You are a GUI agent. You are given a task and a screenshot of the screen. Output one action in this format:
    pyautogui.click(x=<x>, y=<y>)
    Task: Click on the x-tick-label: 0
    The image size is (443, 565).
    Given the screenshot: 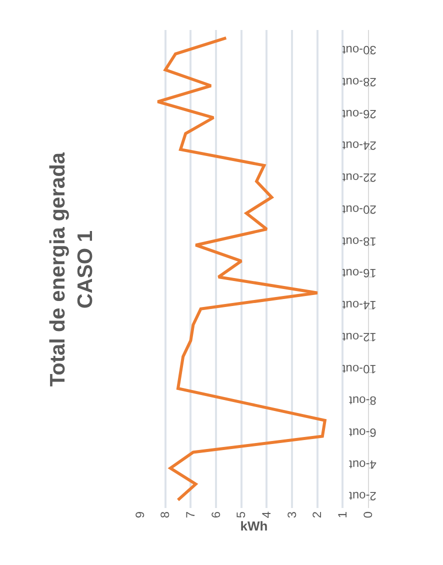 What is the action you would take?
    pyautogui.click(x=367, y=514)
    